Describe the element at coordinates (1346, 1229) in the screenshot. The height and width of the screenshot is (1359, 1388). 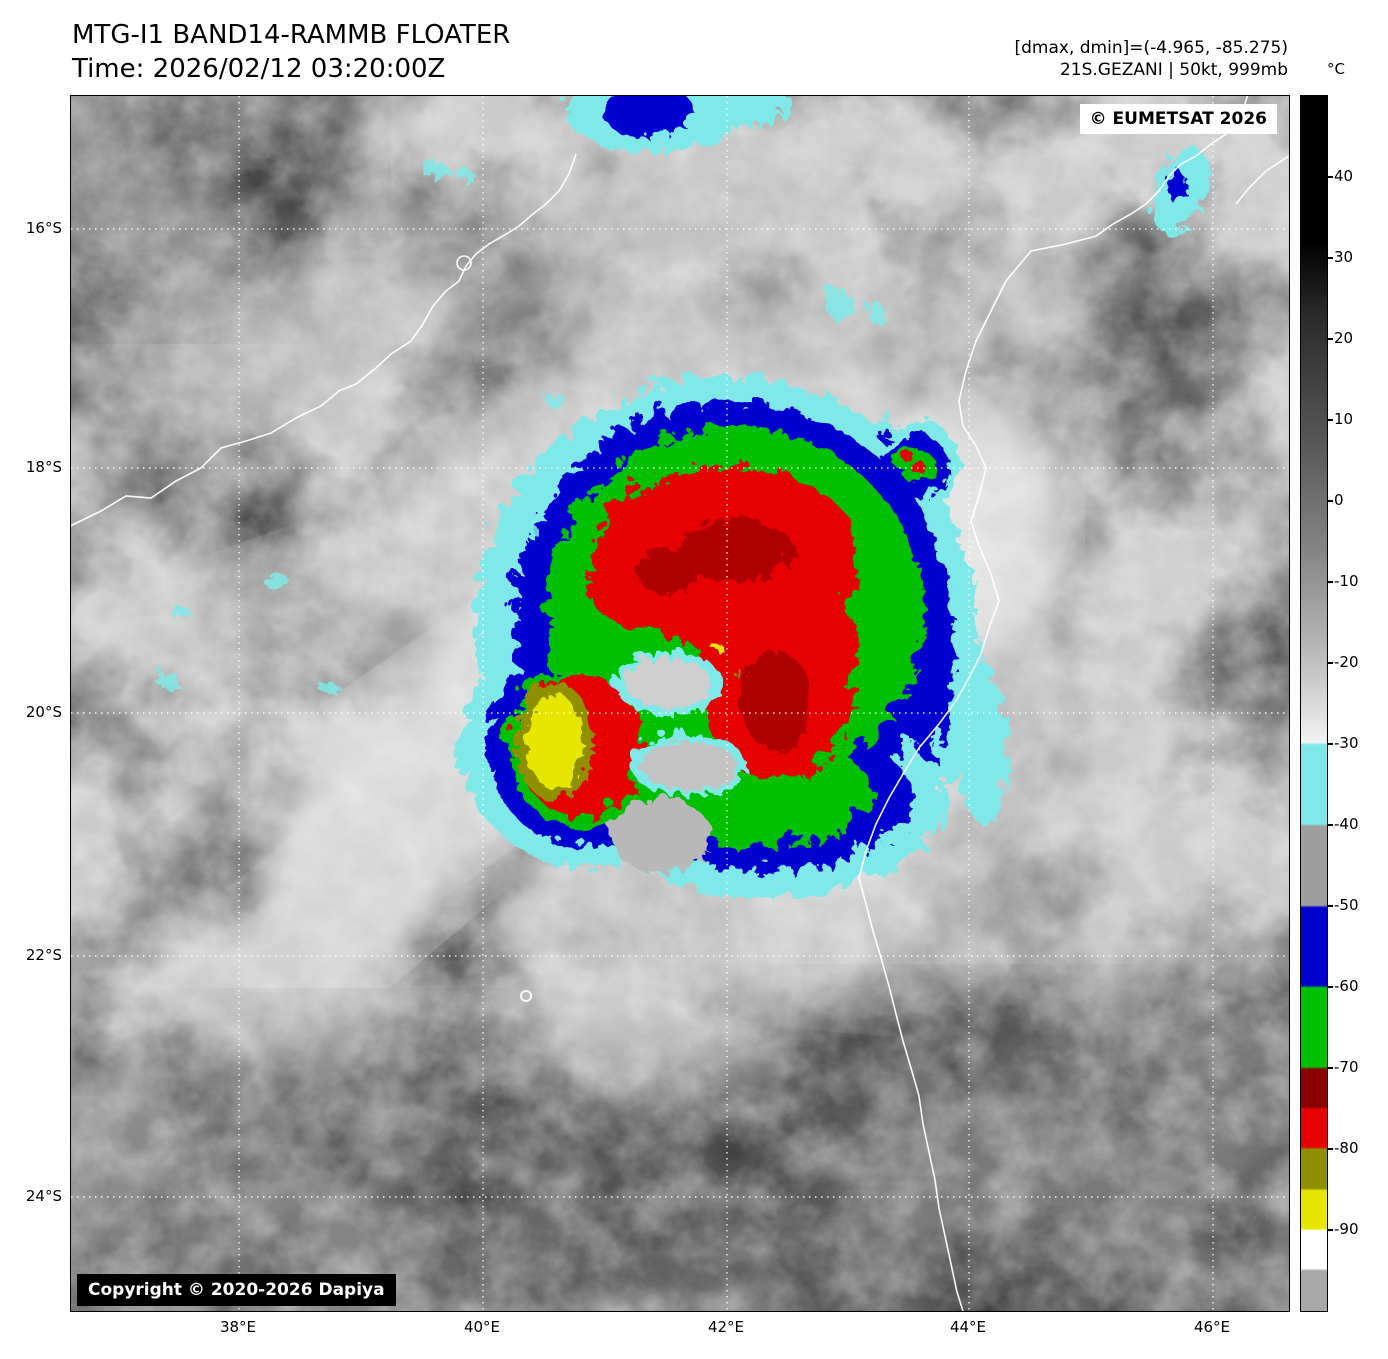
I see `colorbar-tick-label: -90` at that location.